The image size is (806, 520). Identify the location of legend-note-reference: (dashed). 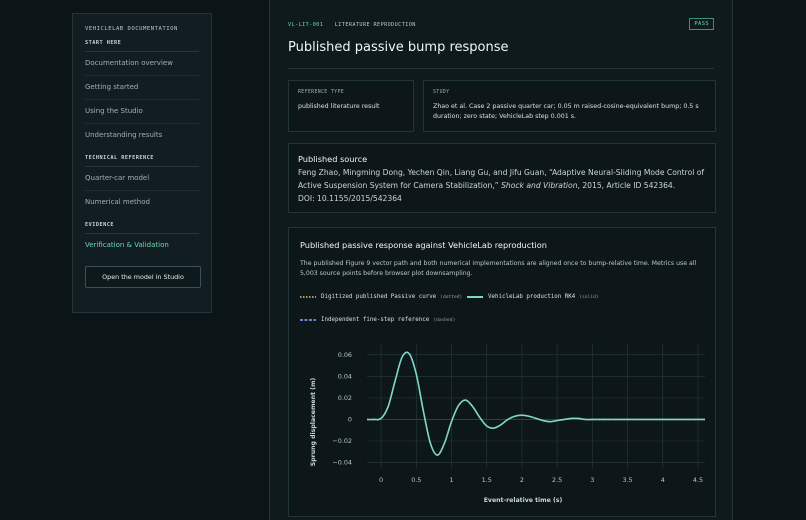
(444, 320).